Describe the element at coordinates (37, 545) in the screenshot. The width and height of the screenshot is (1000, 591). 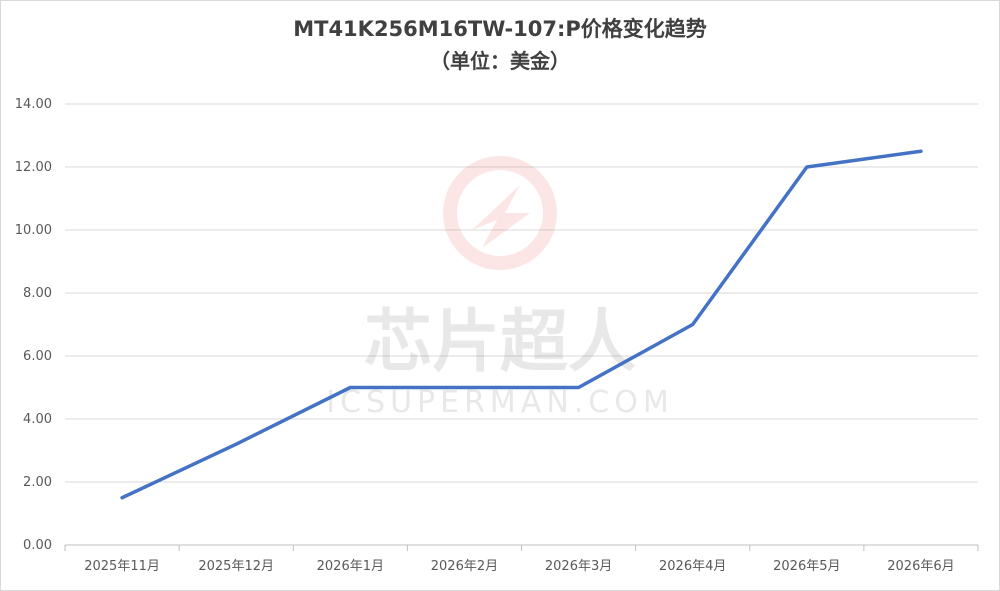
I see `y-tick-label: 0.00` at that location.